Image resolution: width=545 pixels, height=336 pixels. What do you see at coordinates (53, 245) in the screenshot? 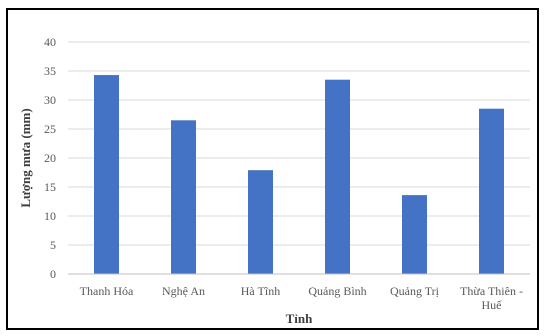
I see `y-tick-label: 5` at bounding box center [53, 245].